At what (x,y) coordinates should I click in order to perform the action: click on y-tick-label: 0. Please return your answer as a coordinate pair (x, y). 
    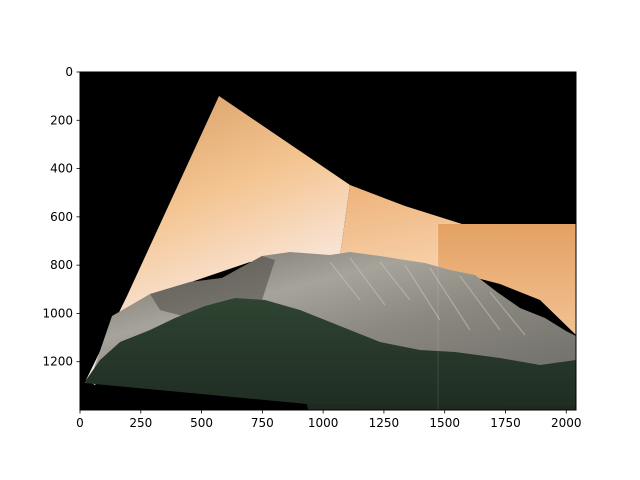
    Looking at the image, I should click on (69, 72).